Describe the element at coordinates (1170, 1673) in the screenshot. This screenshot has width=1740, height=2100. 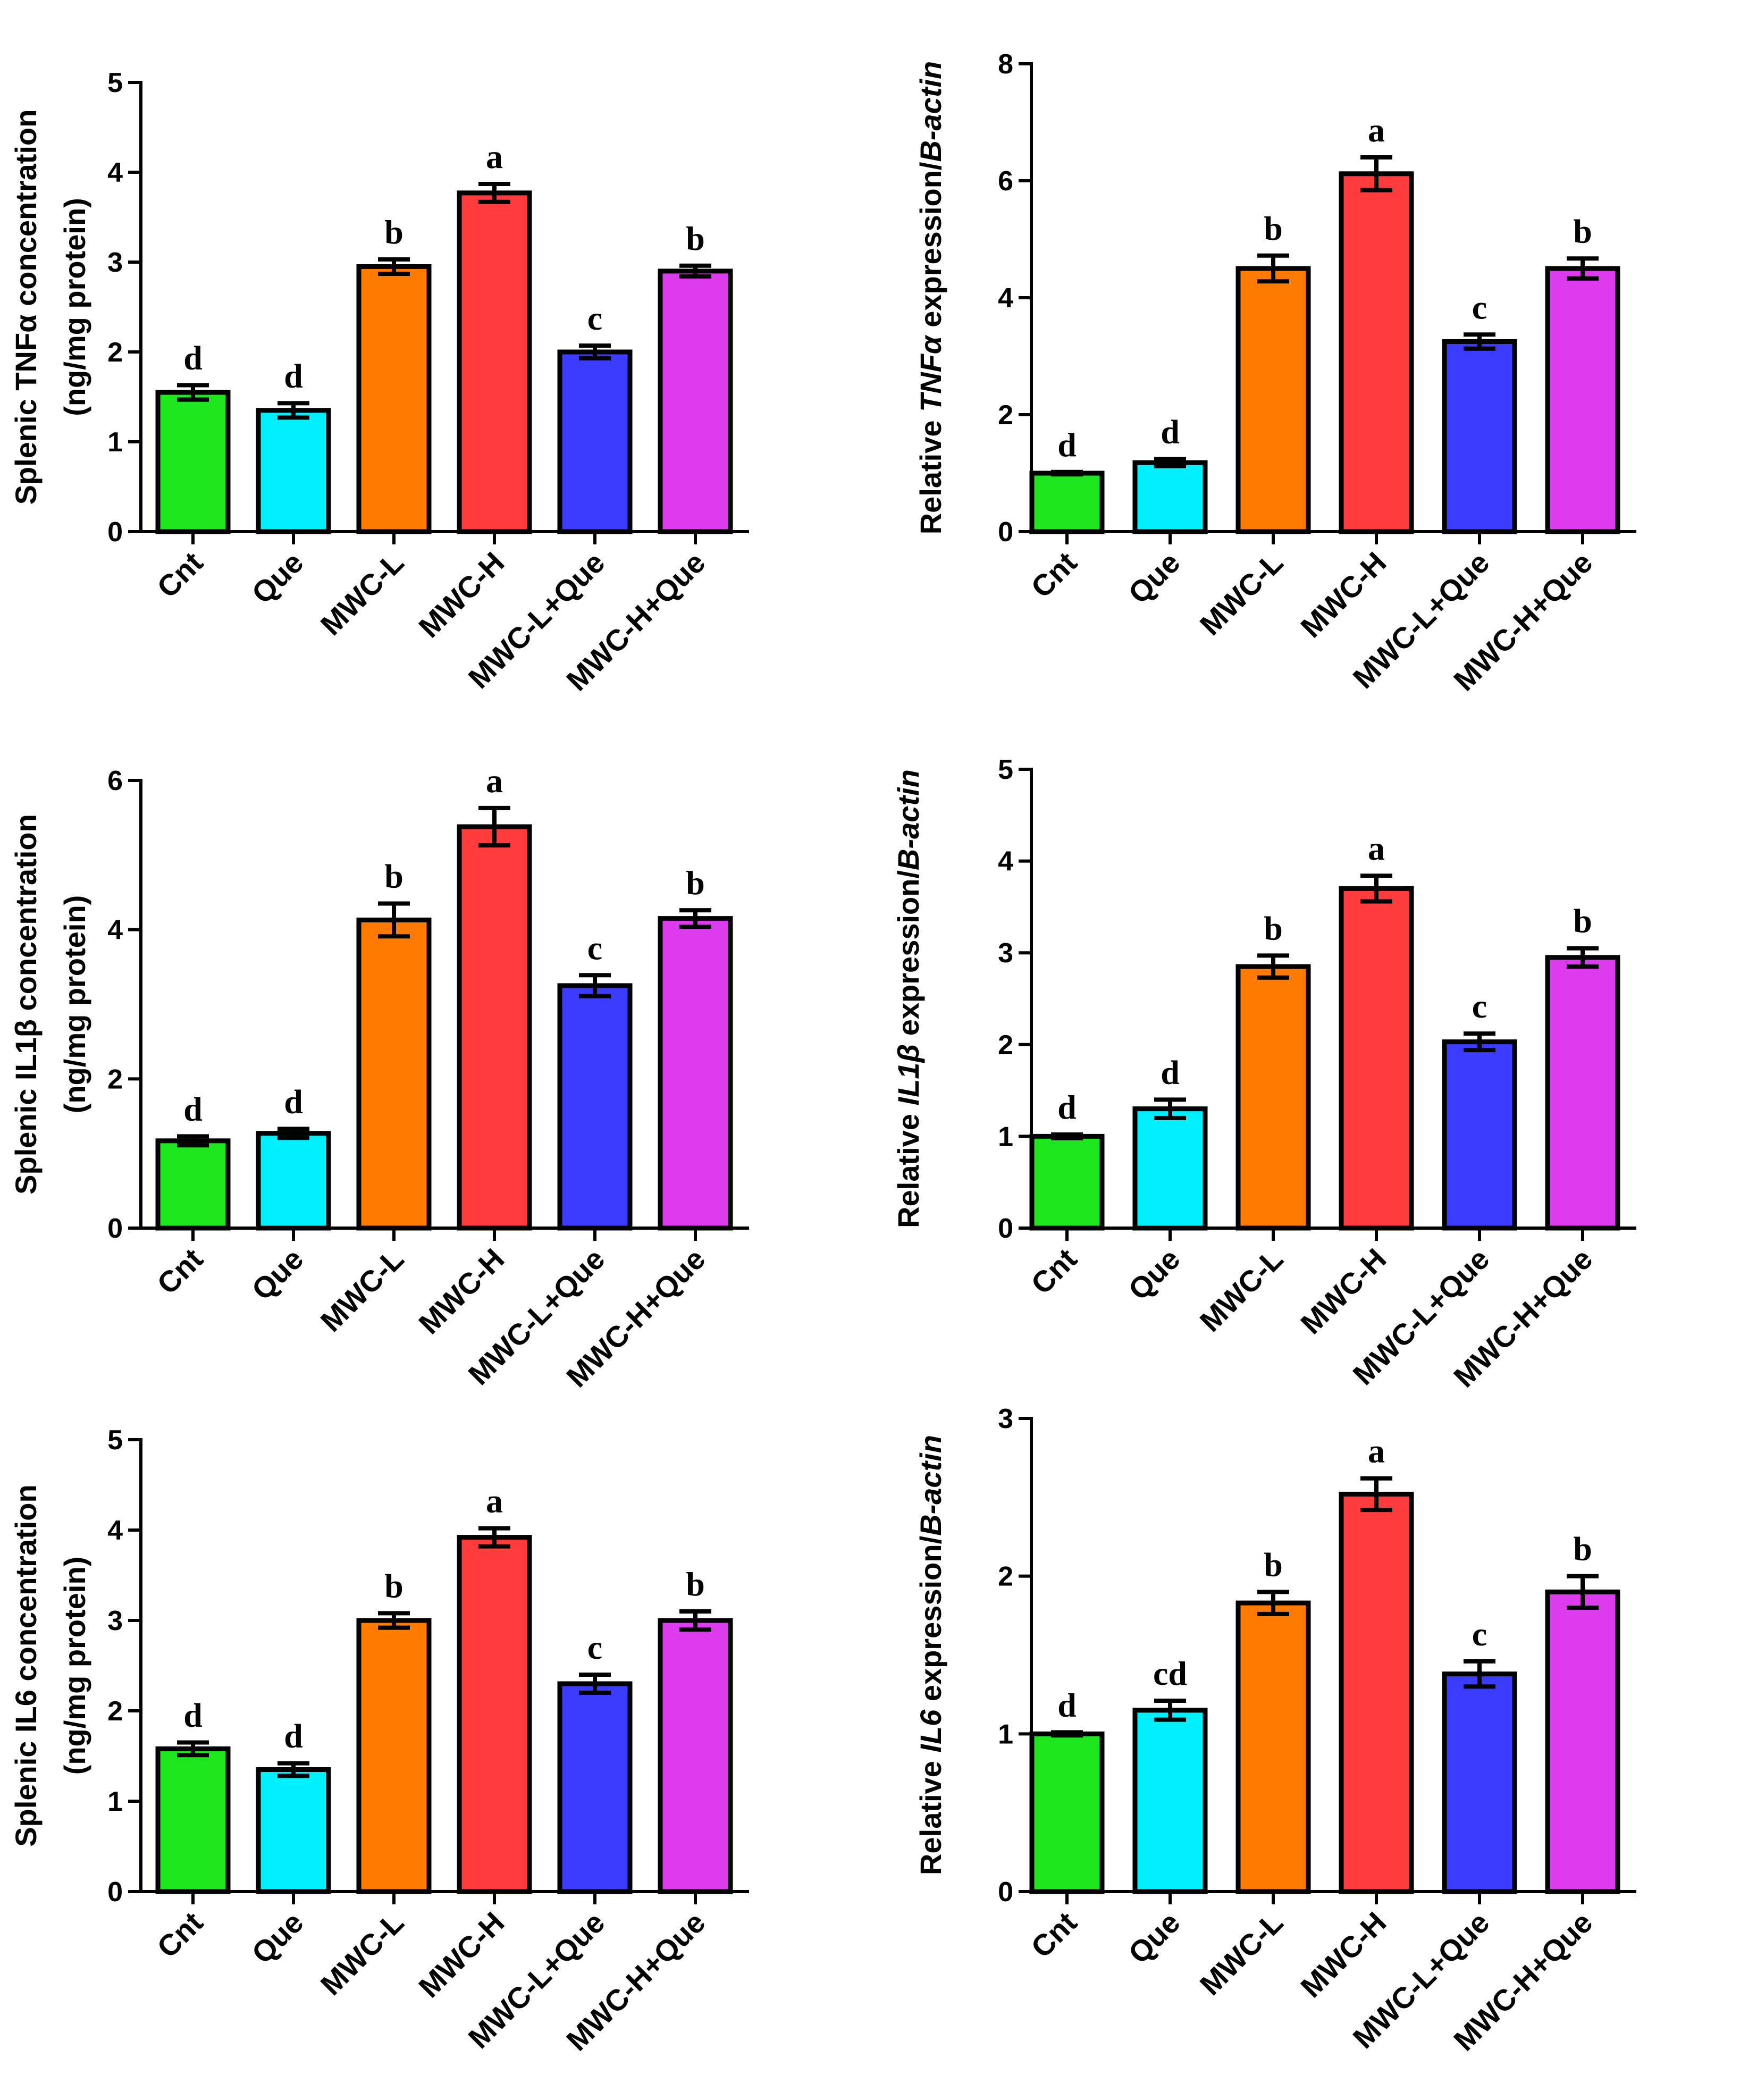
I see `significance-letter: cd` at that location.